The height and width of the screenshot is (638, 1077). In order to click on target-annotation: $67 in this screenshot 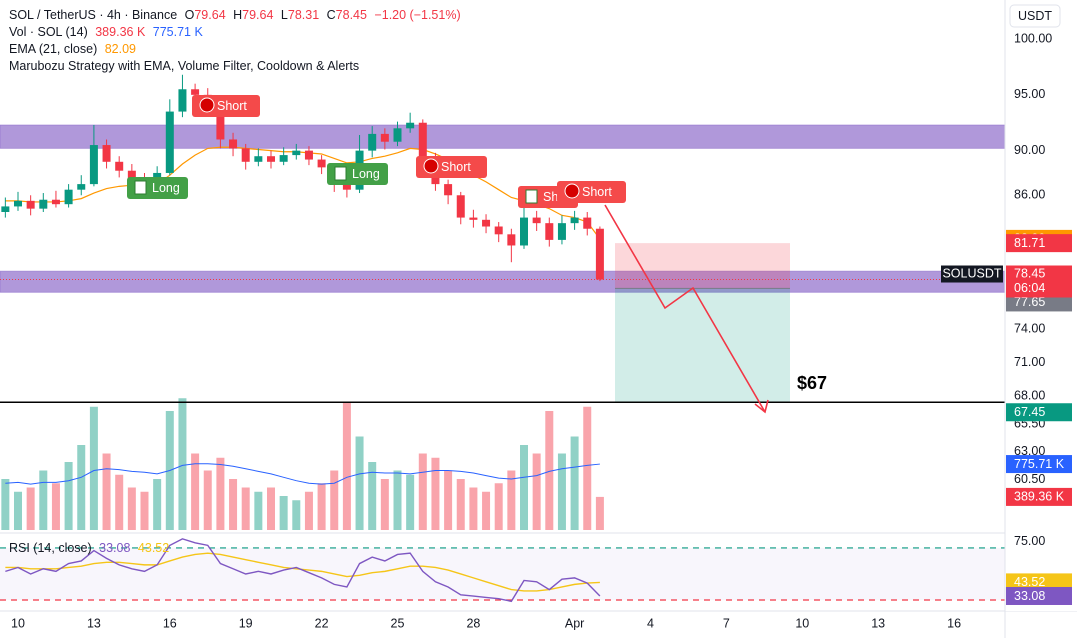, I will do `click(812, 383)`.